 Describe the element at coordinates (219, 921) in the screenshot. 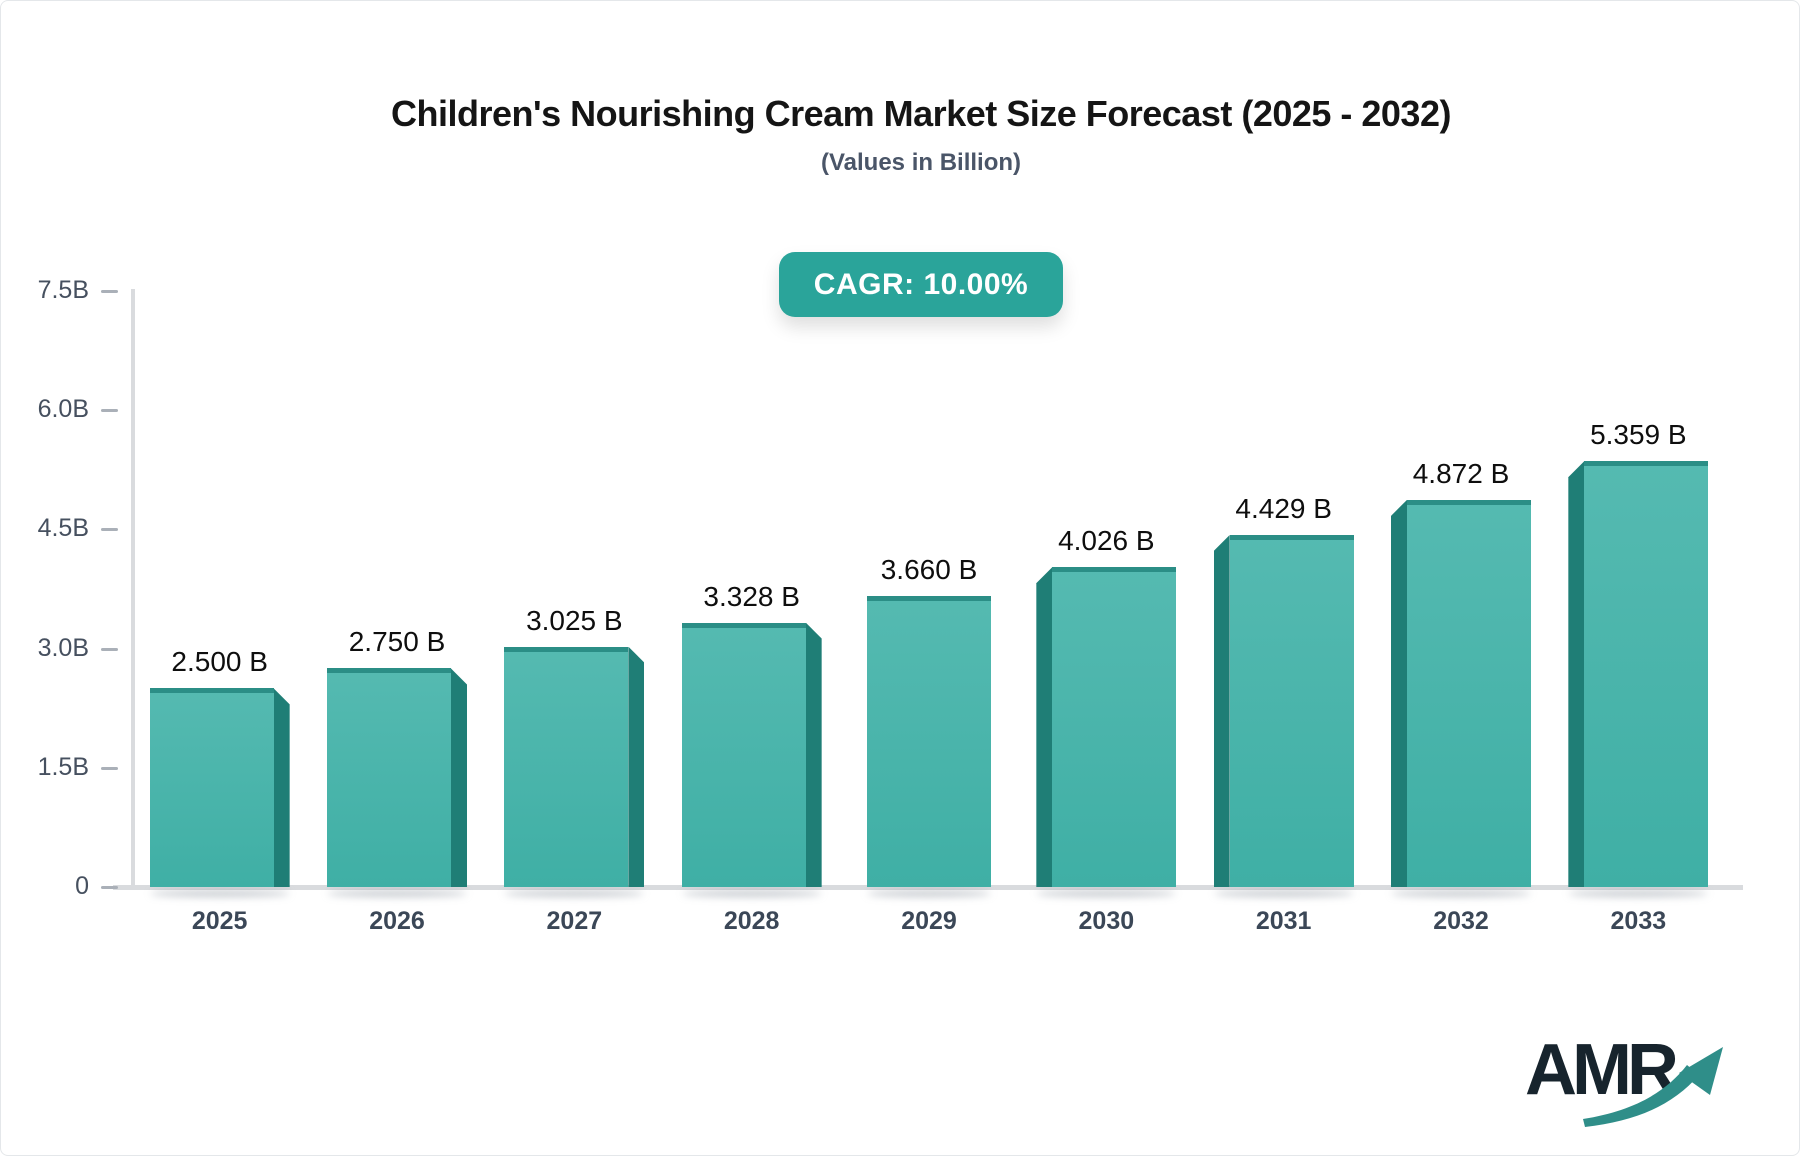

I see `x-axis-label: 2025` at that location.